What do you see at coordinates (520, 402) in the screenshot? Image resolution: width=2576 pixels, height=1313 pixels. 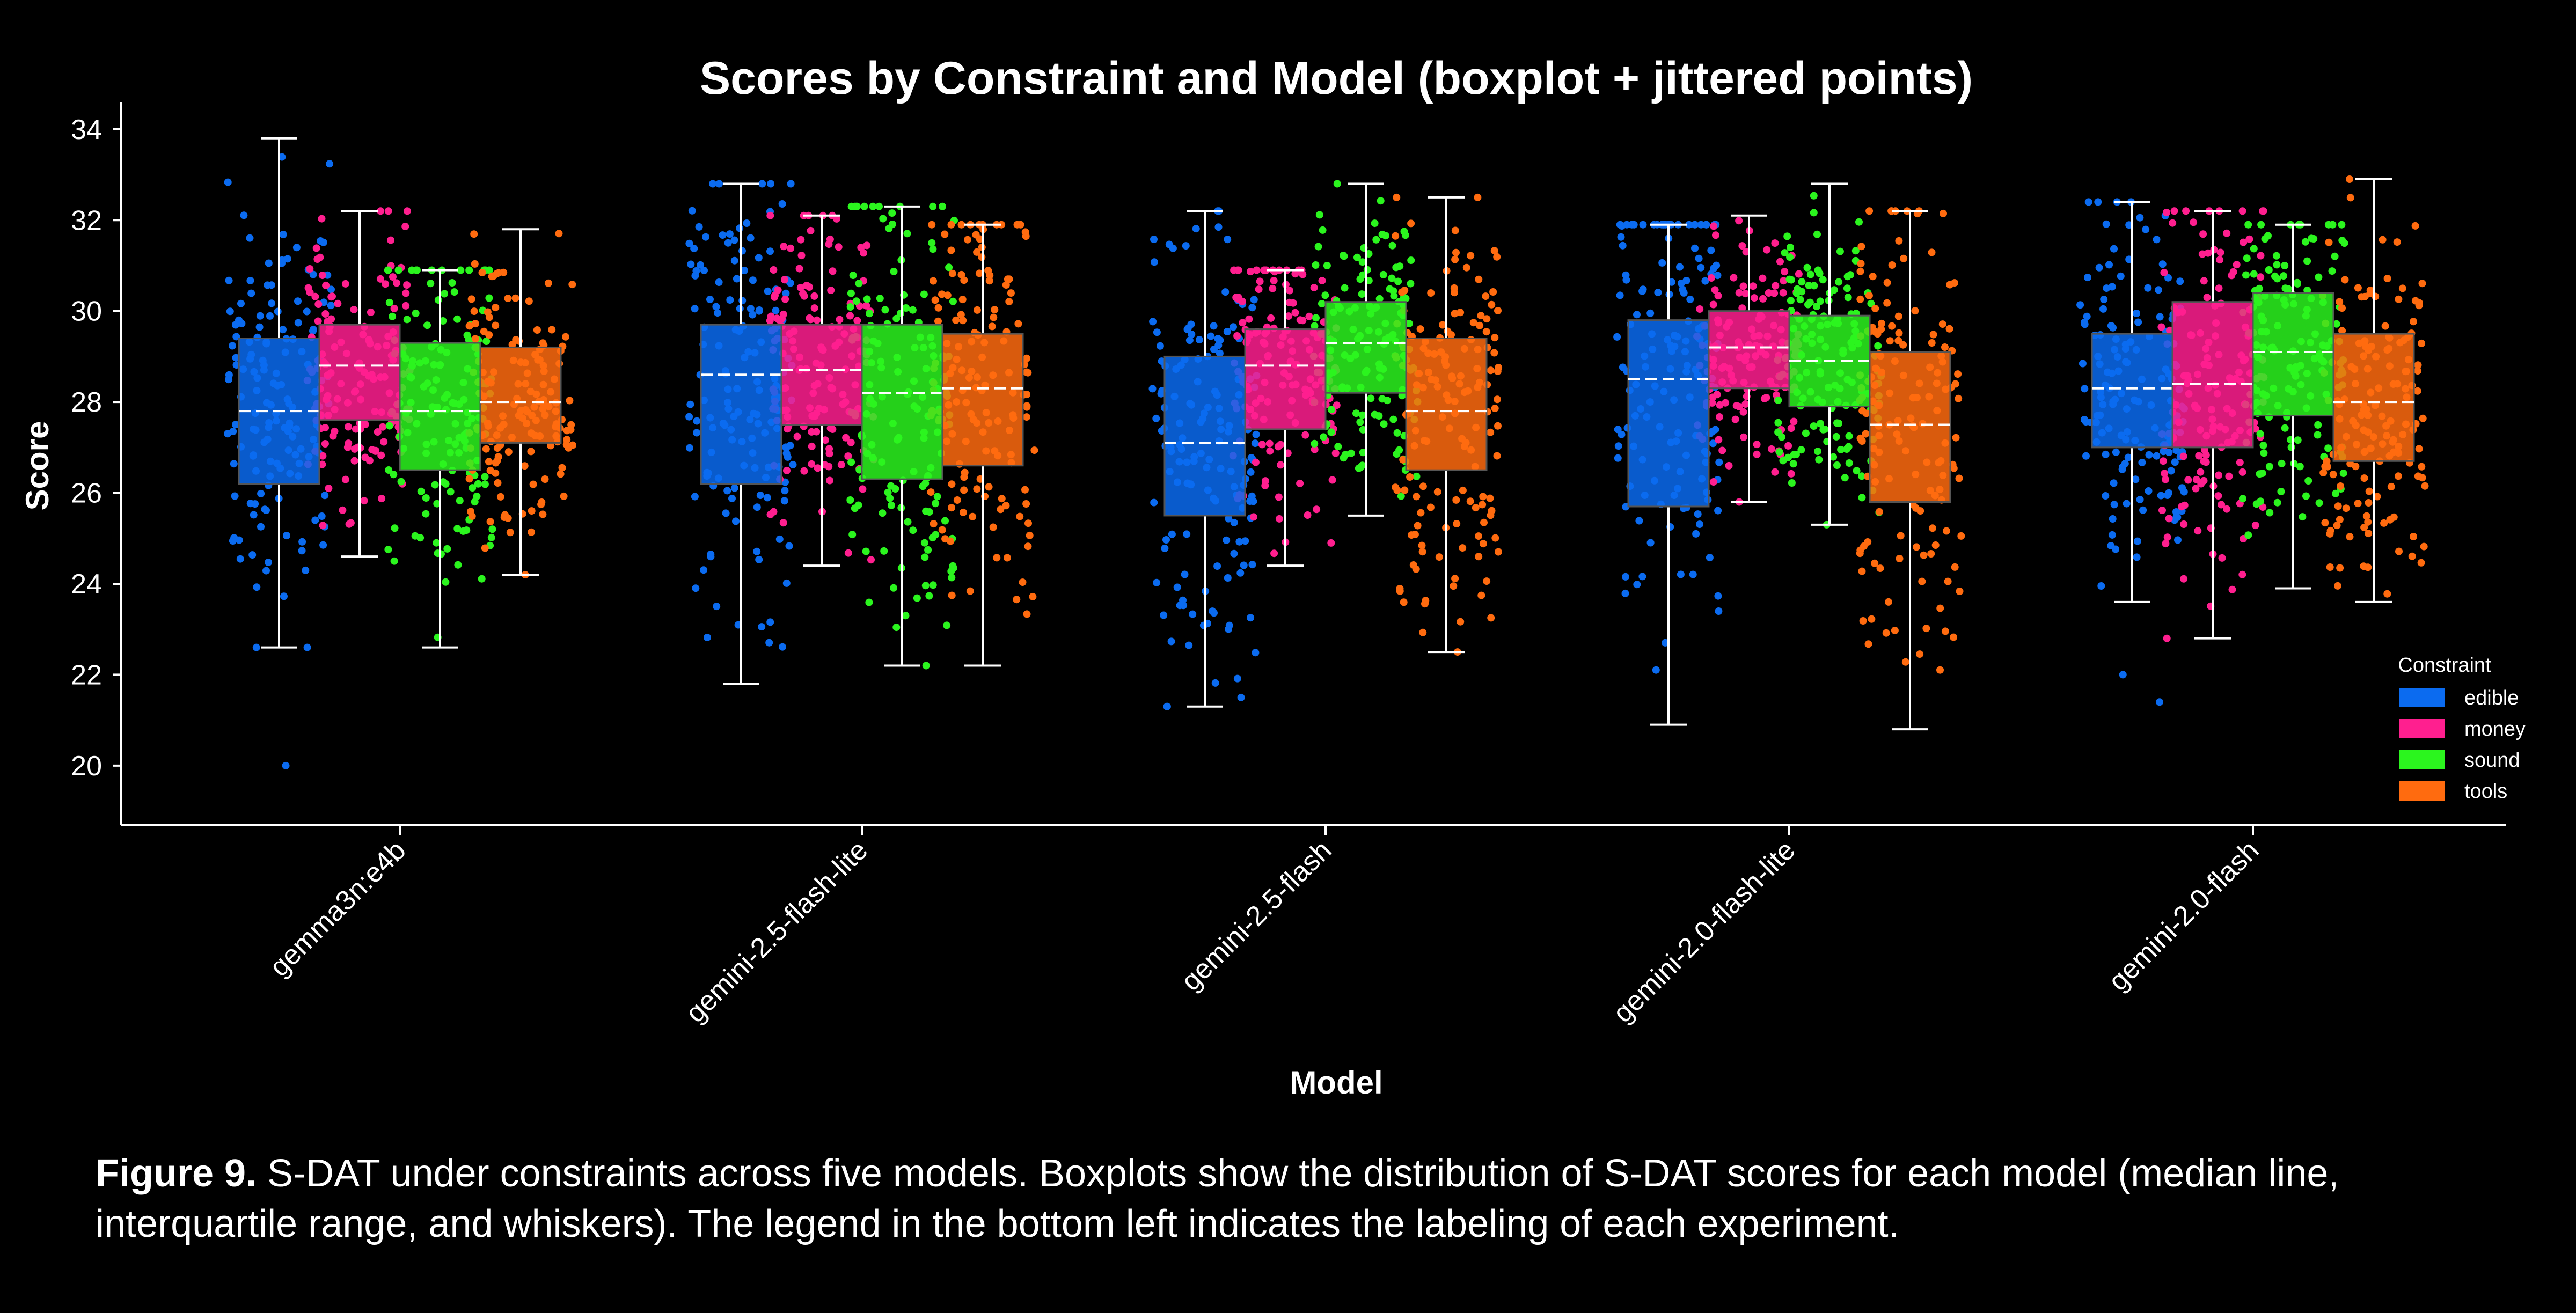 I see `box-tools-gemma3n:e4b` at bounding box center [520, 402].